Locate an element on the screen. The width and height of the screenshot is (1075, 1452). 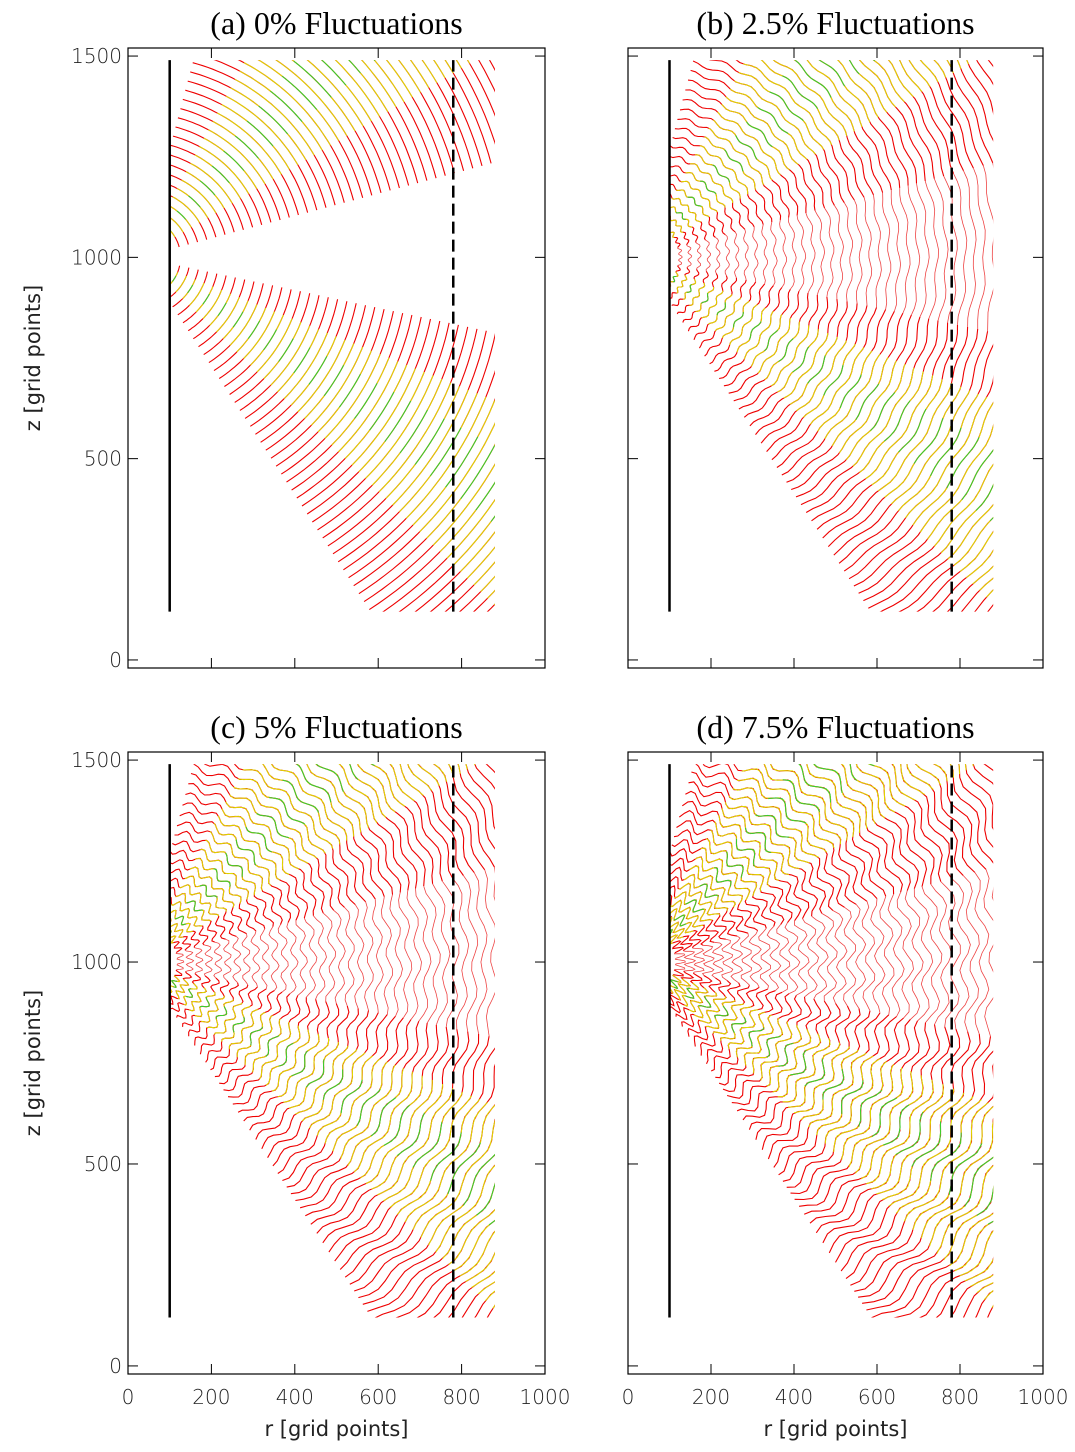
panel-title: (b) 2.5% Fluctuations is located at coordinates (835, 23).